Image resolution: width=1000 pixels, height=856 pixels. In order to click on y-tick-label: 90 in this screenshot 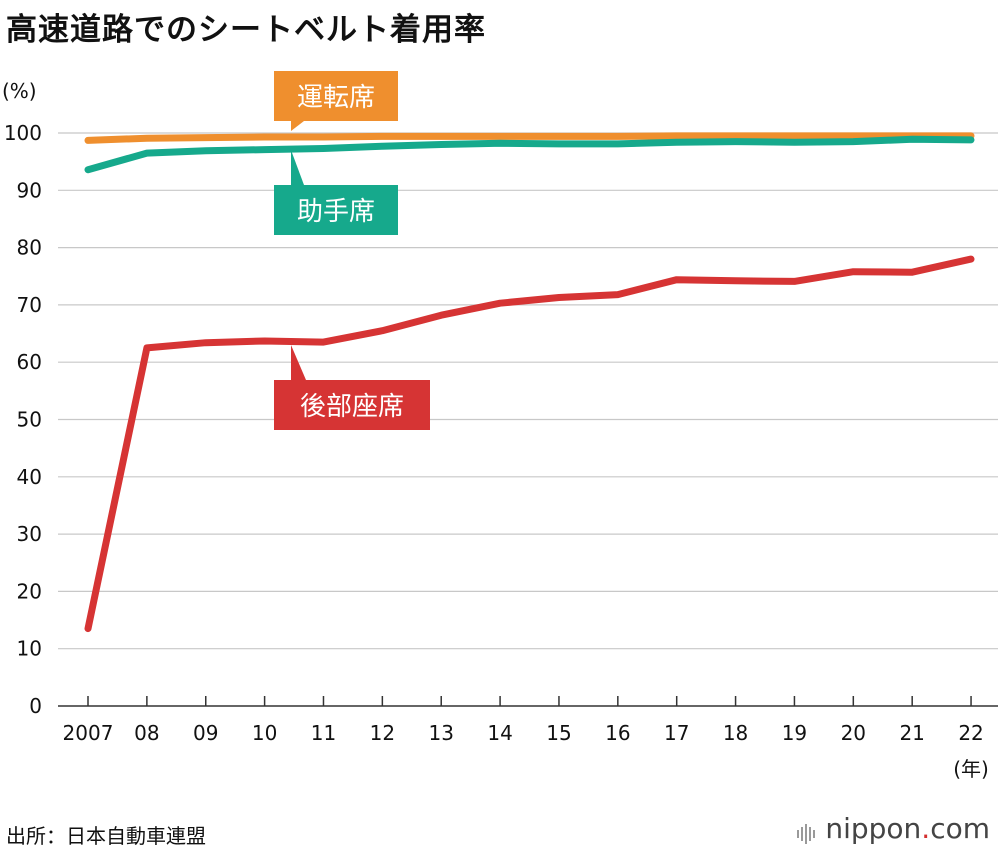, I will do `click(29, 190)`.